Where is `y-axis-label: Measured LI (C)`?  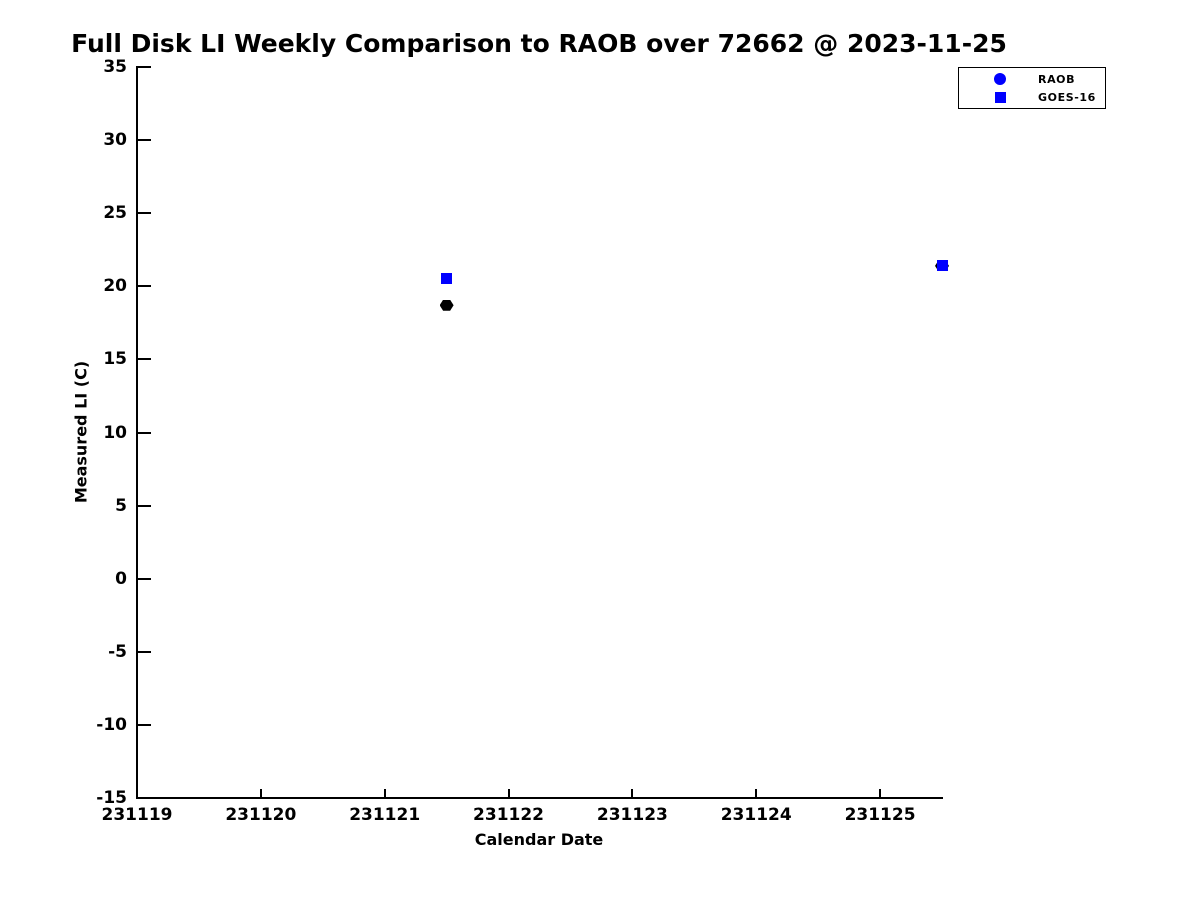
y-axis-label: Measured LI (C) is located at coordinates (81, 432).